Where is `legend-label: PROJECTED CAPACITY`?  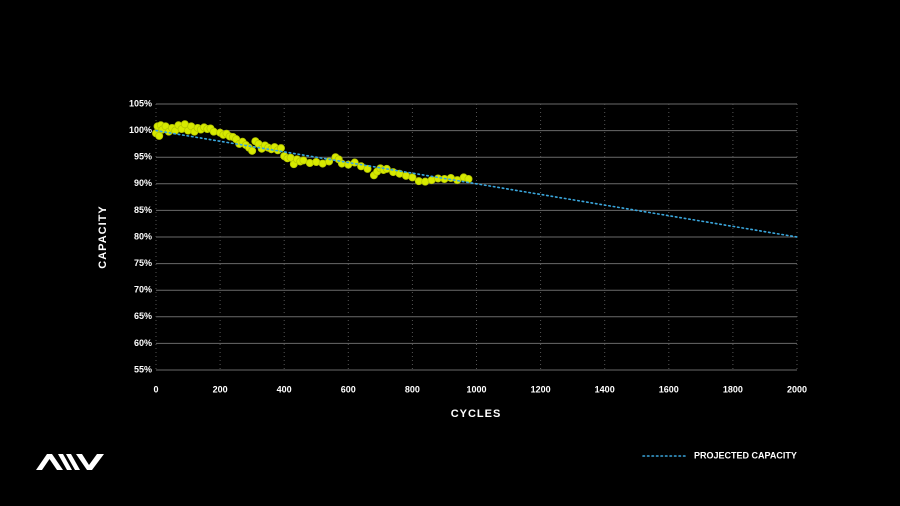
legend-label: PROJECTED CAPACITY is located at coordinates (745, 455).